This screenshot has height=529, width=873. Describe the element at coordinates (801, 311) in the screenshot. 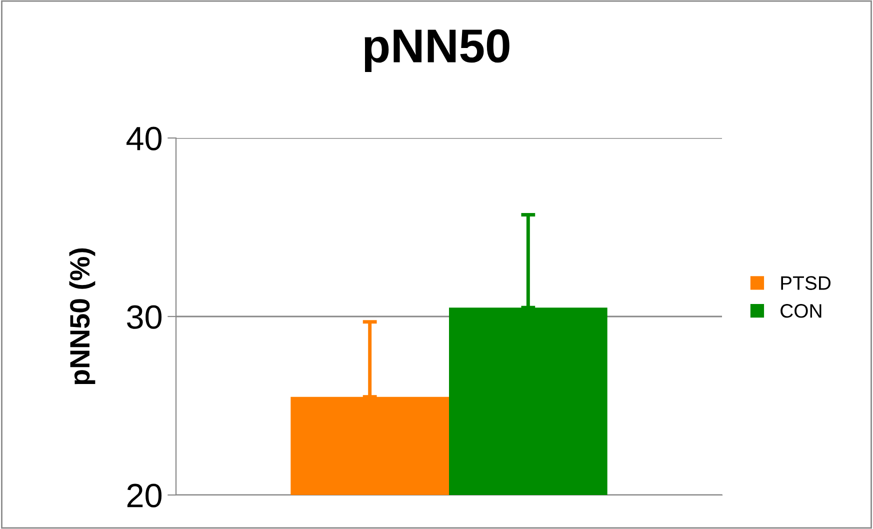

I see `legend-label: CON` at that location.